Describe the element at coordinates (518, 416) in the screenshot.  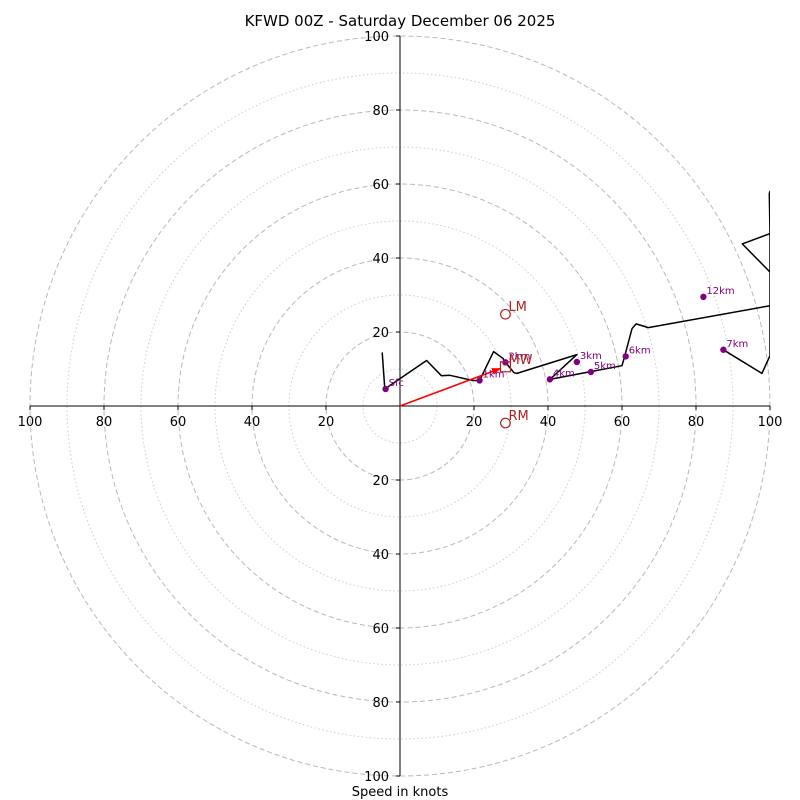
I see `storm-motion-label: RM` at that location.